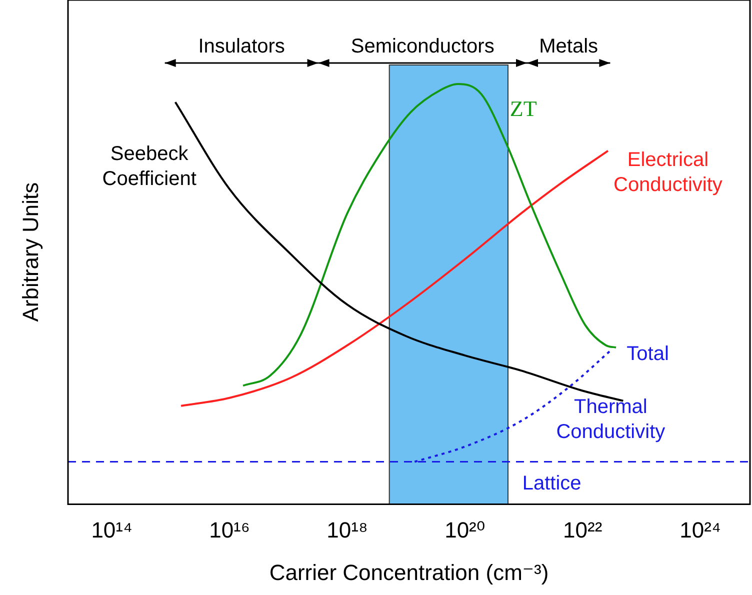 This screenshot has width=752, height=595. I want to click on x-tick-label: 10¹⁸, so click(347, 529).